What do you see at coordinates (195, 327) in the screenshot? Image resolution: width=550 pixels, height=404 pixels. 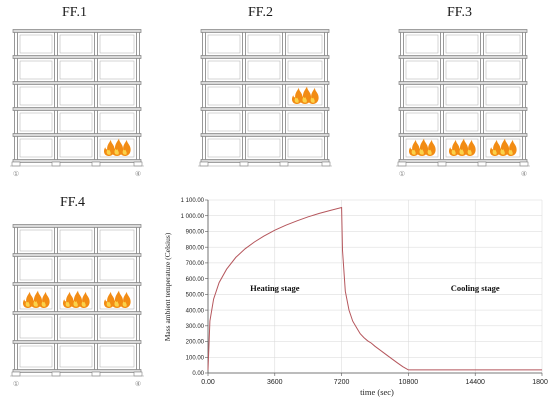 I see `y-tick-label: 300.00` at bounding box center [195, 327].